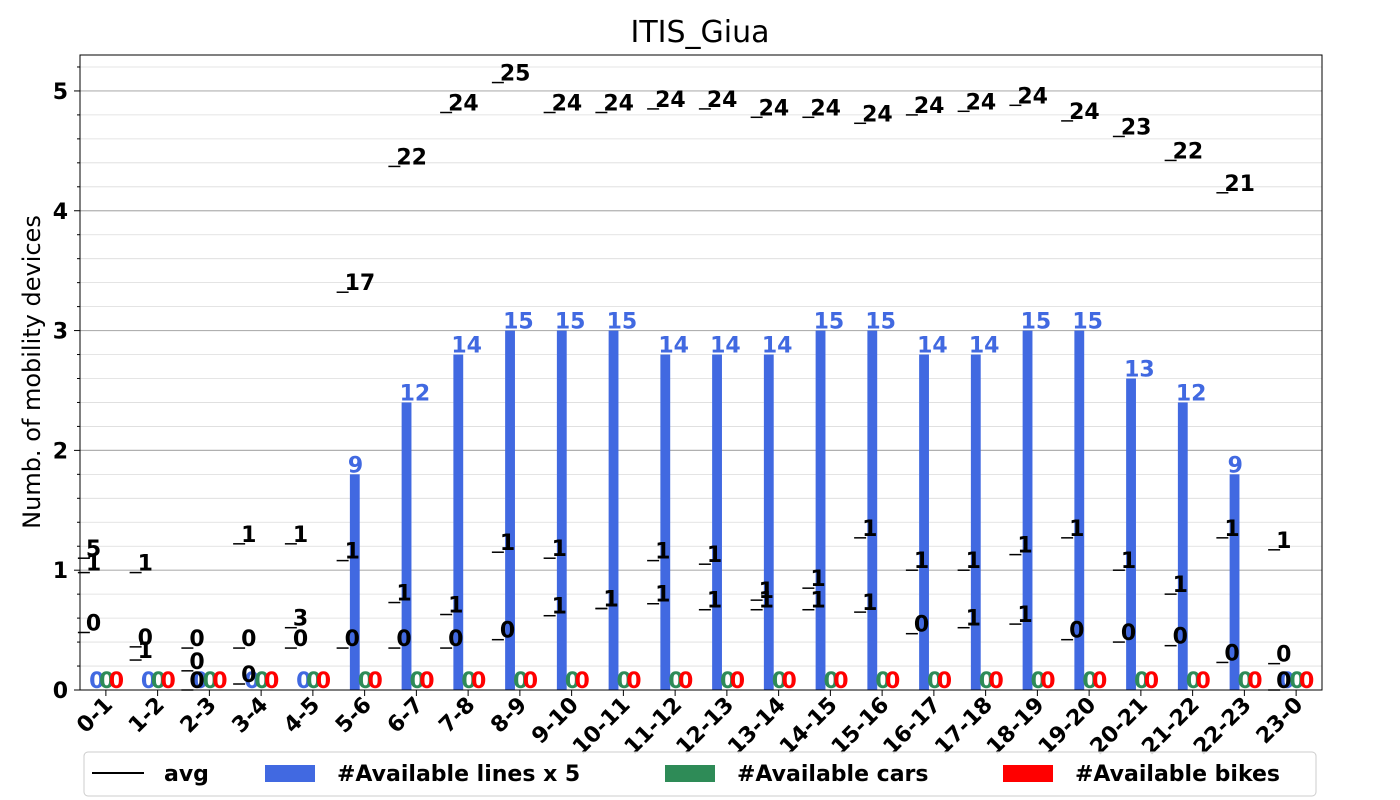 The width and height of the screenshot is (1400, 800). What do you see at coordinates (1177, 774) in the screenshot?
I see `legend-label: #Available bikes` at bounding box center [1177, 774].